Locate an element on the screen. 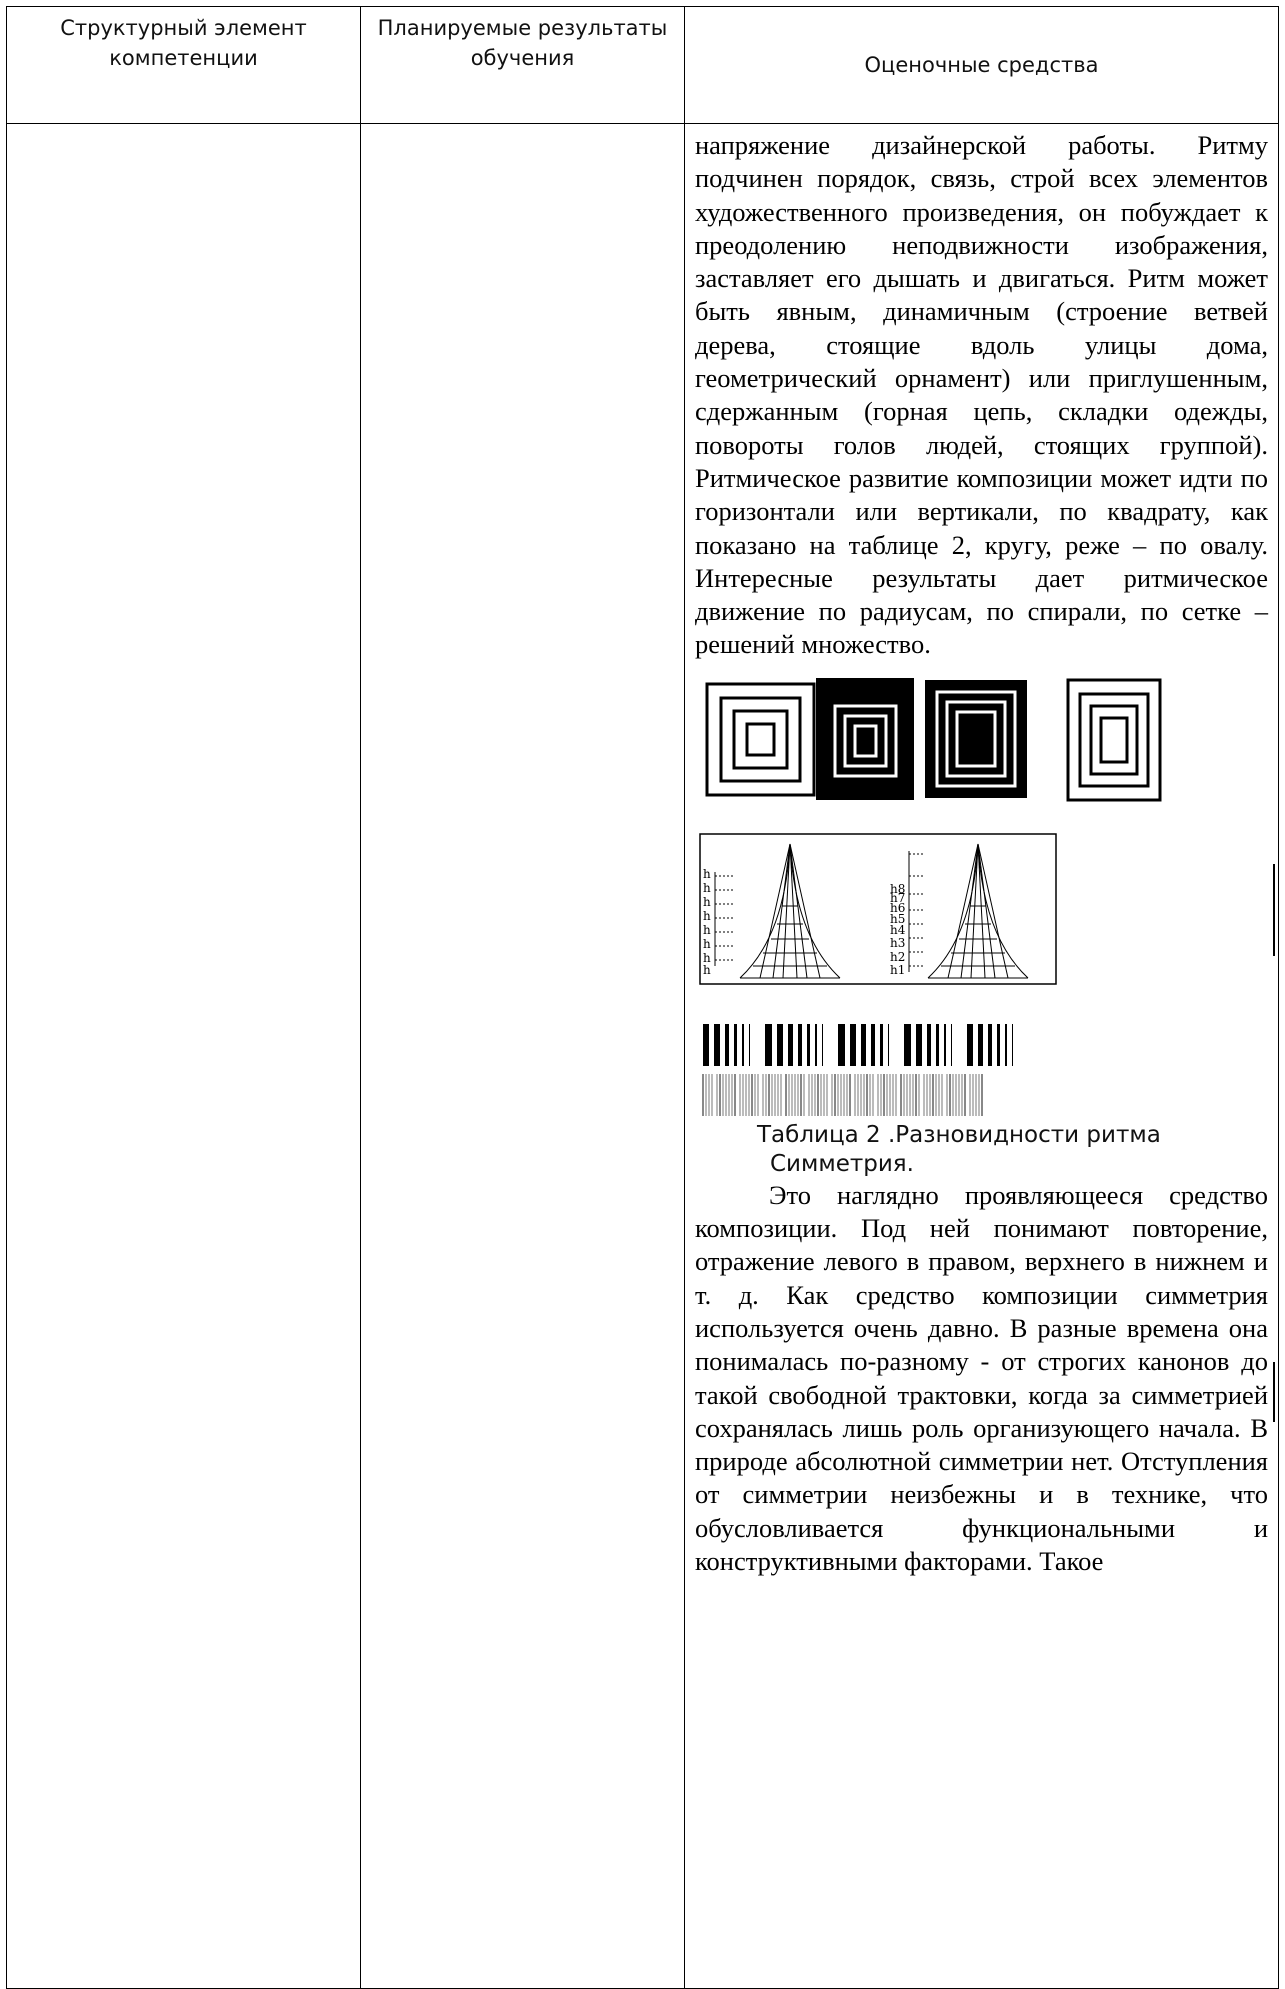 This screenshot has height=1989, width=1285. edge-mark-lower is located at coordinates (1274, 1392).